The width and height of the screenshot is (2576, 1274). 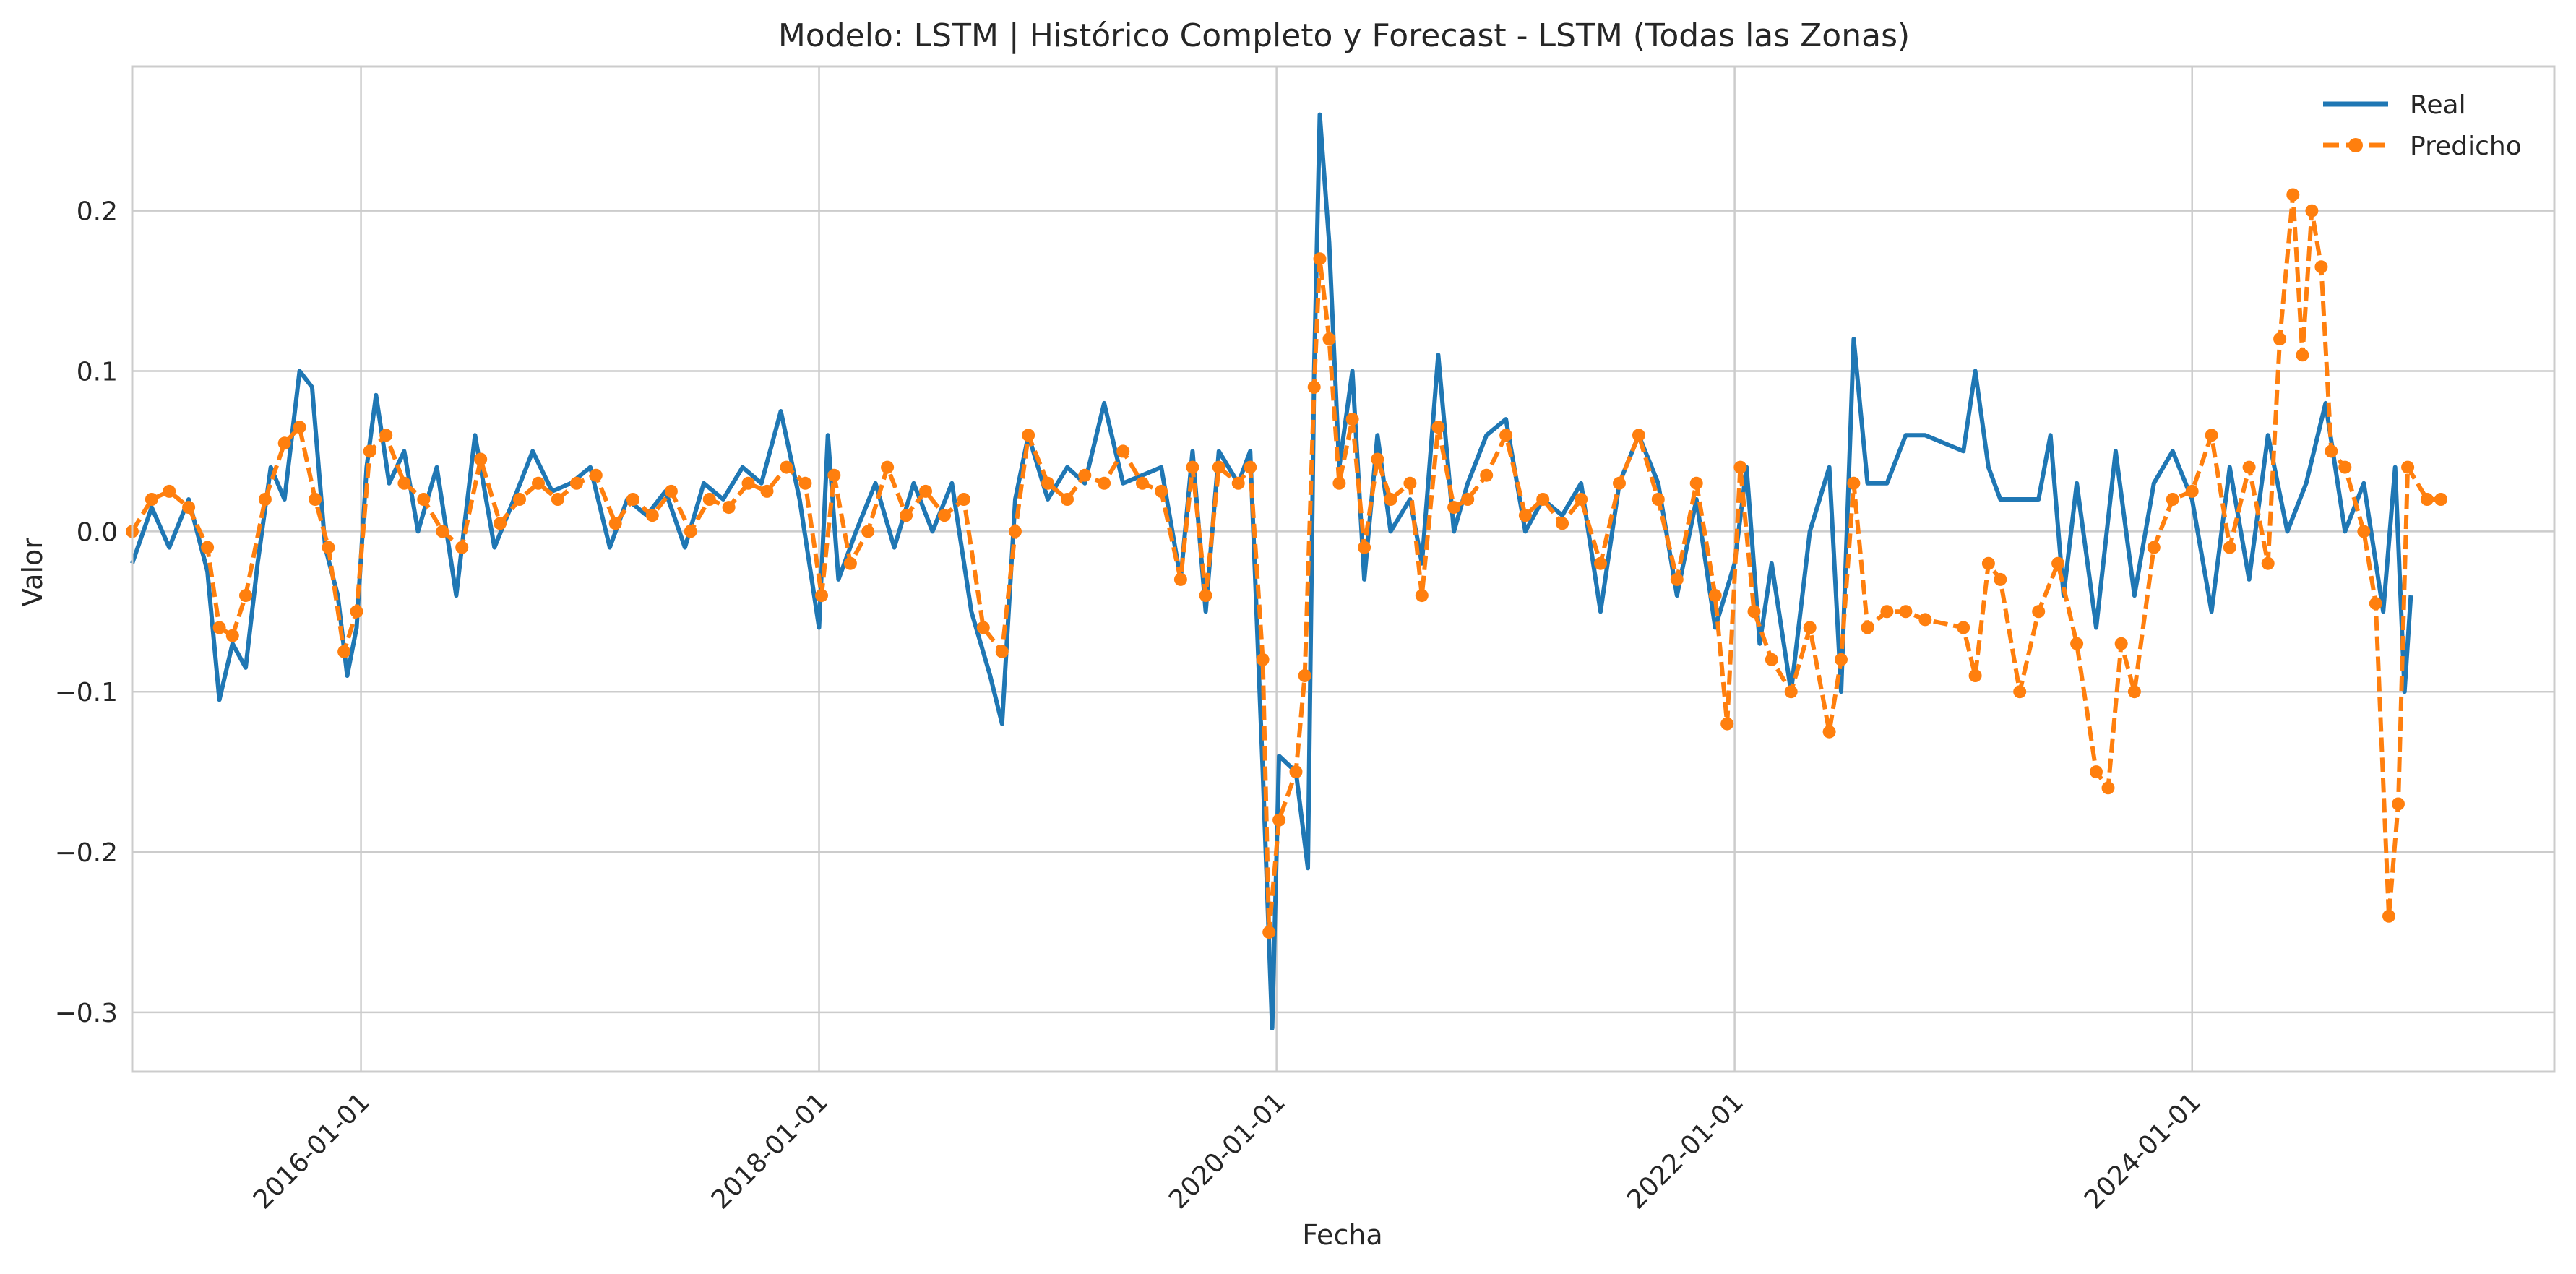 What do you see at coordinates (86, 853) in the screenshot?
I see `y-tick-label: −0.2` at bounding box center [86, 853].